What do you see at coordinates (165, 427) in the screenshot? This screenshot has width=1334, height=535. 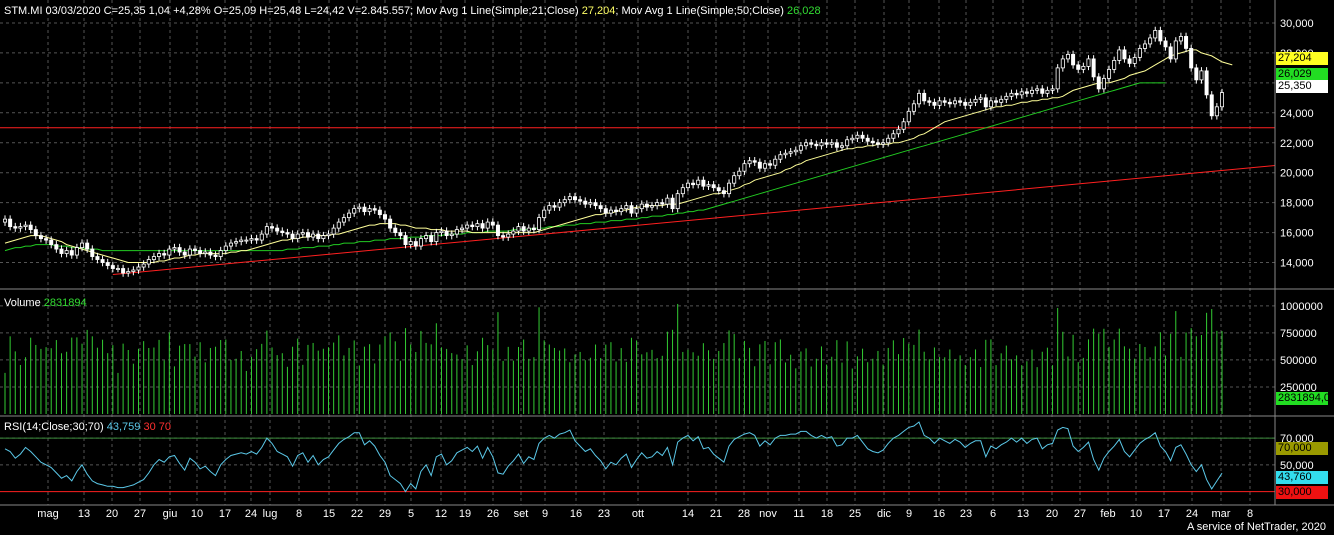 I see `rsi-high: 70` at bounding box center [165, 427].